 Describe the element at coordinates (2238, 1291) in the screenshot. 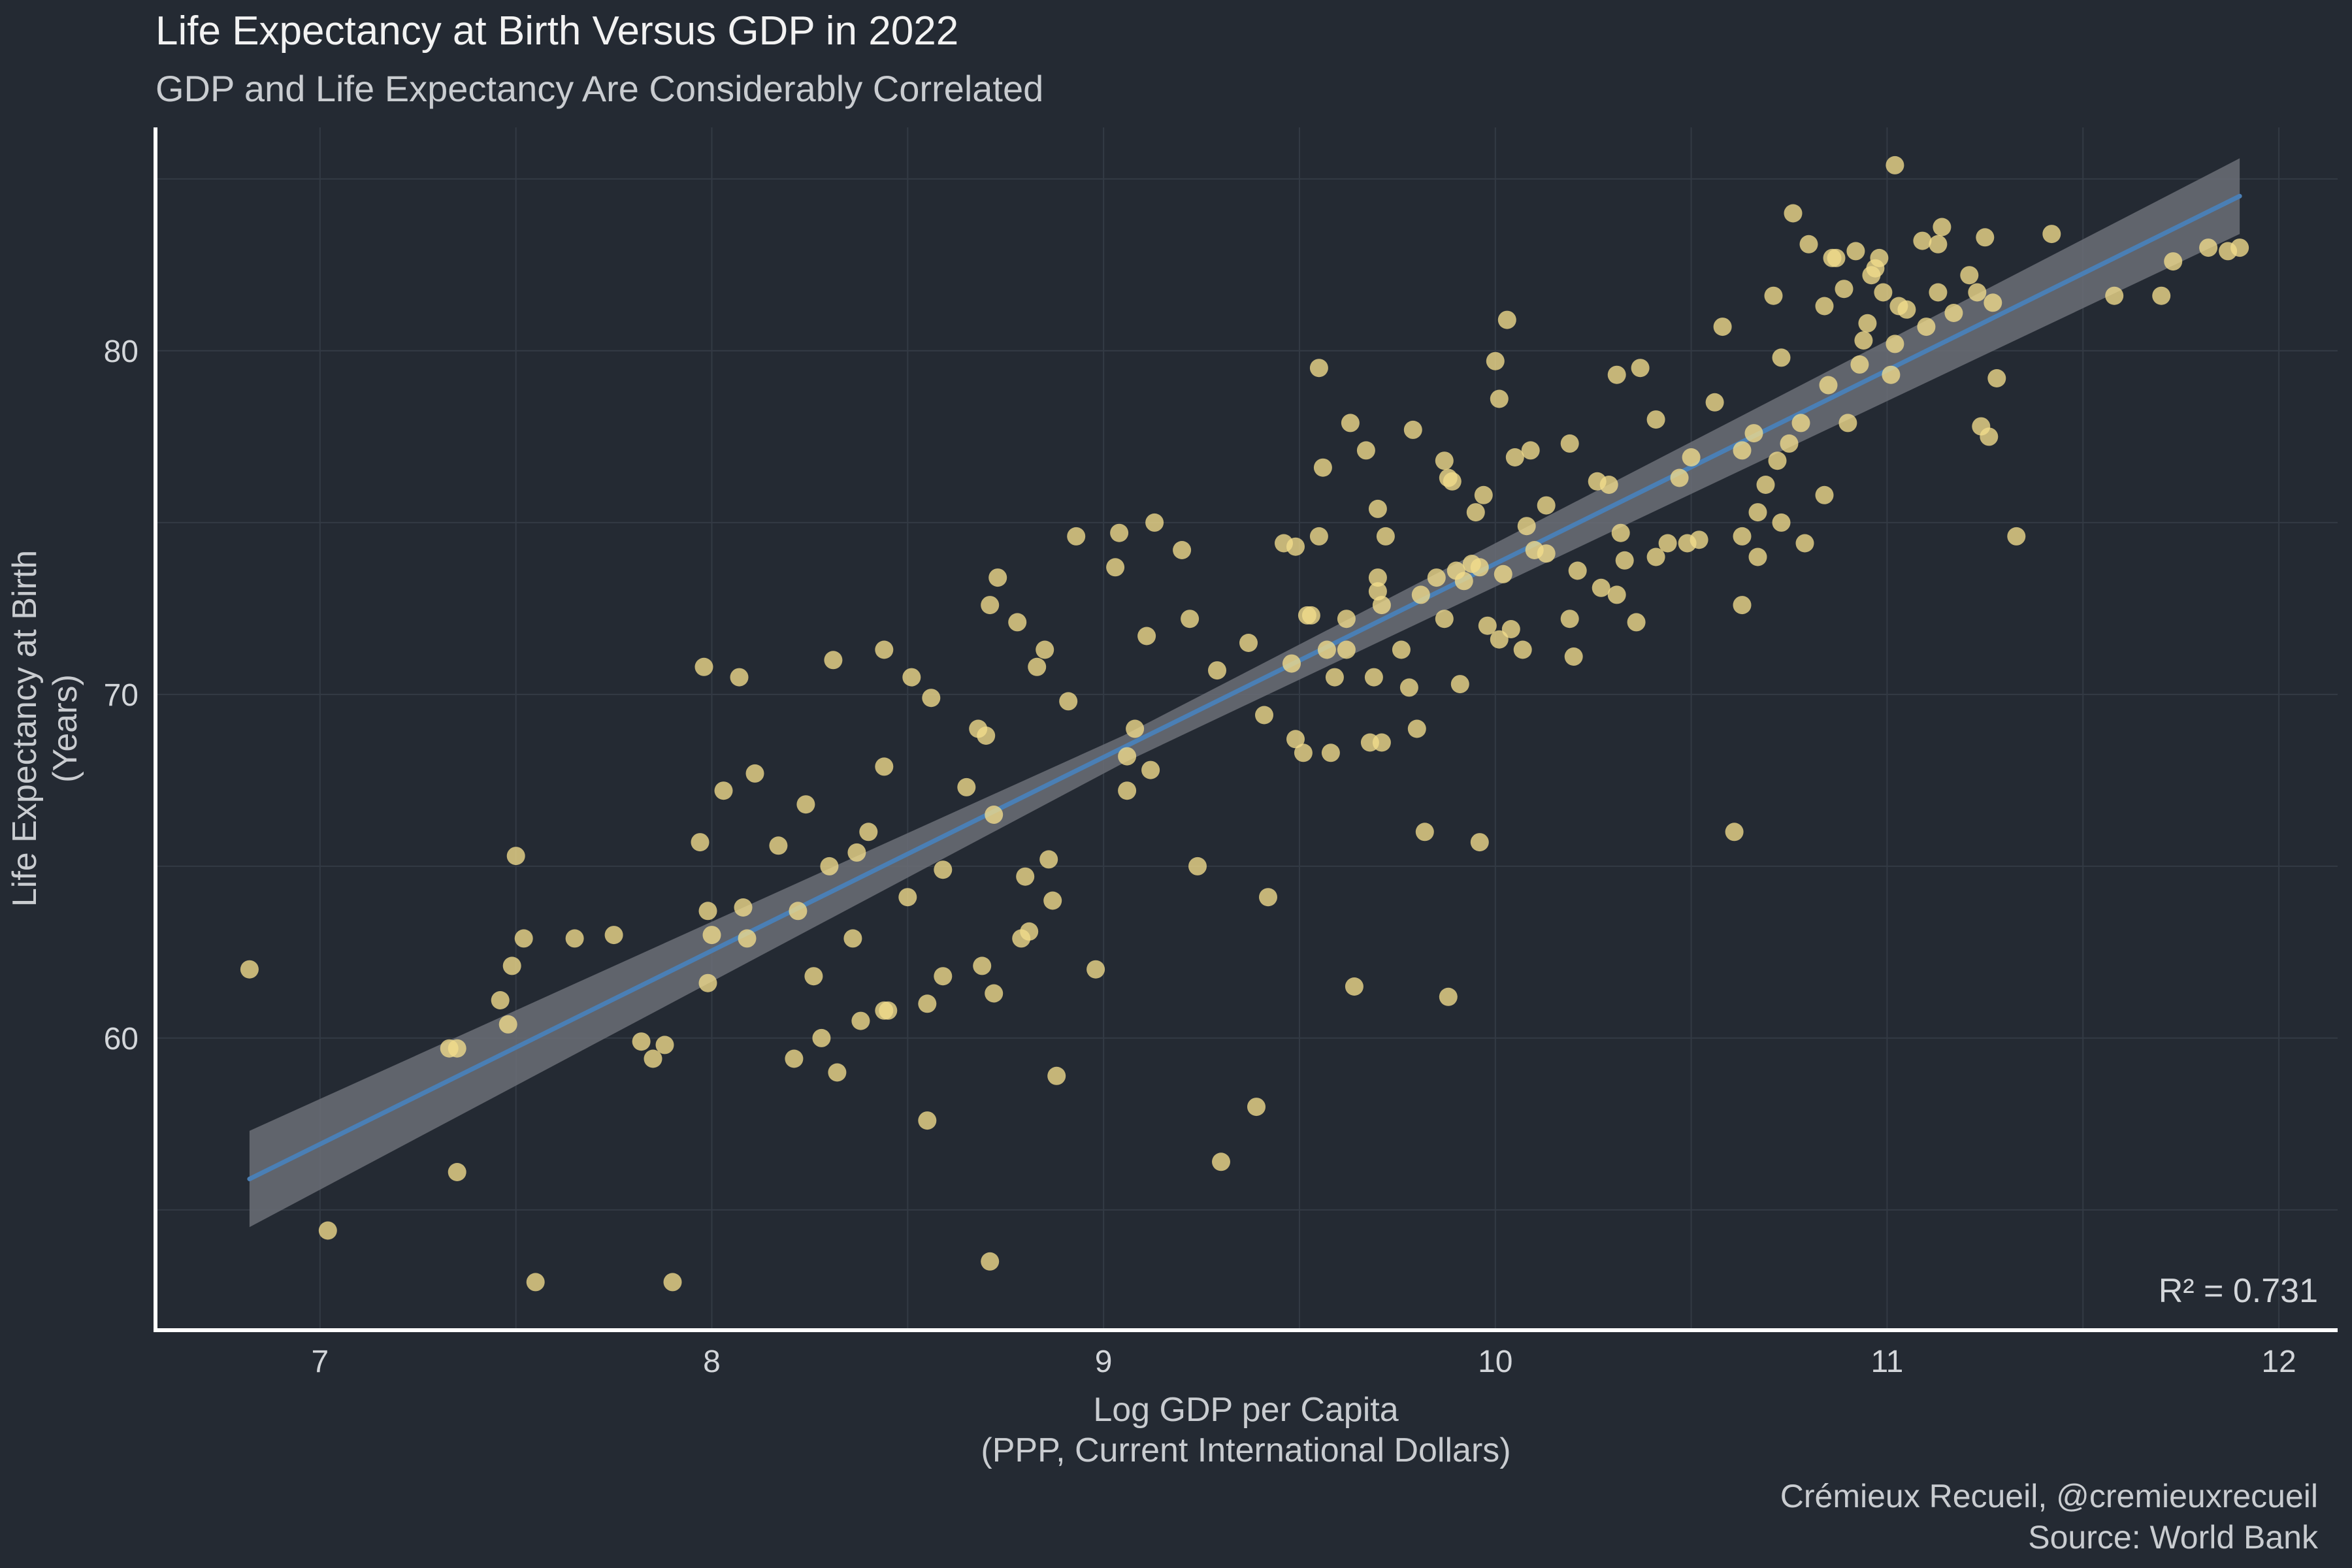

I see `r-squared-annotation: R² = 0.731` at that location.